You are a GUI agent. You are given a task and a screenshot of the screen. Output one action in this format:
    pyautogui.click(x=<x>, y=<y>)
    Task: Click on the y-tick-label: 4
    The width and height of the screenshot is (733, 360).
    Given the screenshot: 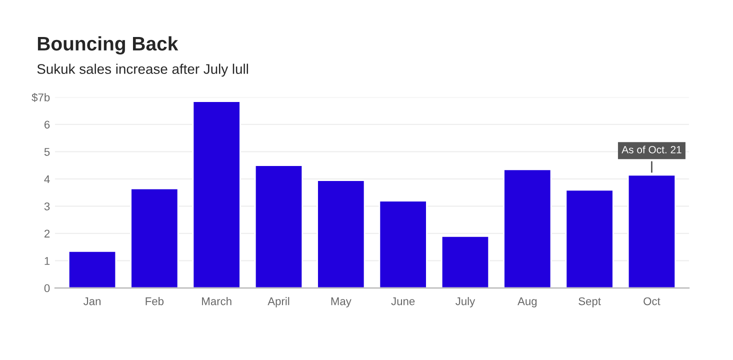 What is the action you would take?
    pyautogui.click(x=47, y=179)
    